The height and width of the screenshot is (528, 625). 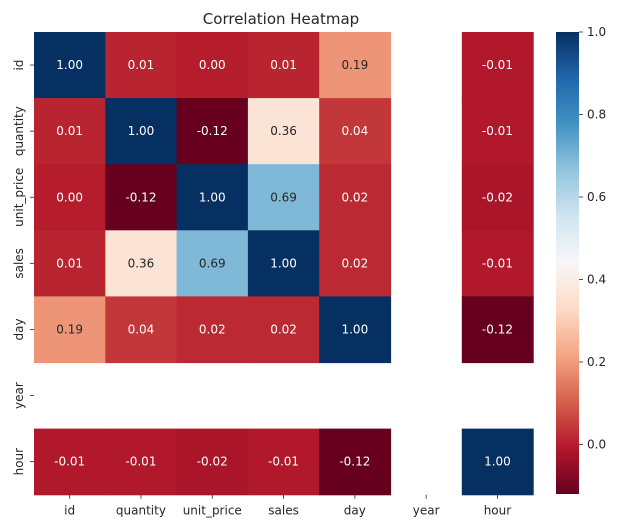 I want to click on heatmap-cell-id-day, so click(x=355, y=65).